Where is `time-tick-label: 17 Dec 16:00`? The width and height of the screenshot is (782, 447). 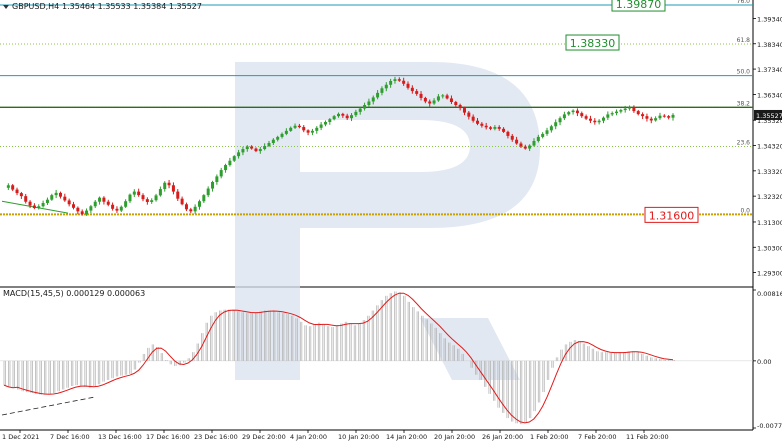
time-tick-label: 17 Dec 16:00 is located at coordinates (168, 437).